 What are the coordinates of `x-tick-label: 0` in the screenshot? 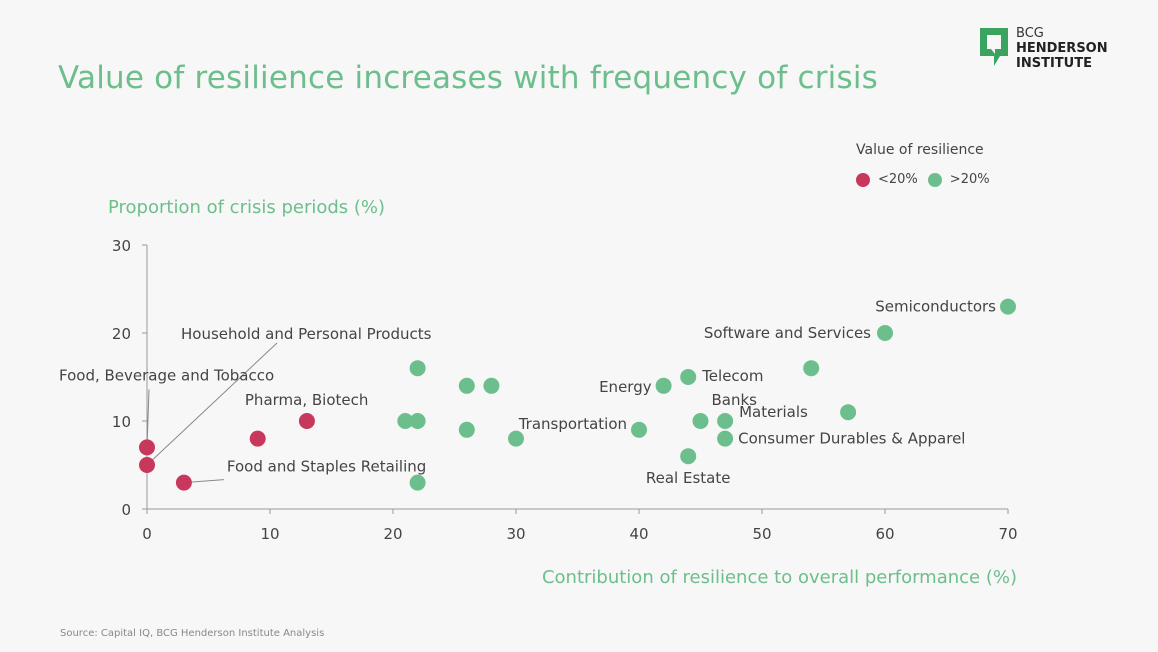 It's located at (147, 534).